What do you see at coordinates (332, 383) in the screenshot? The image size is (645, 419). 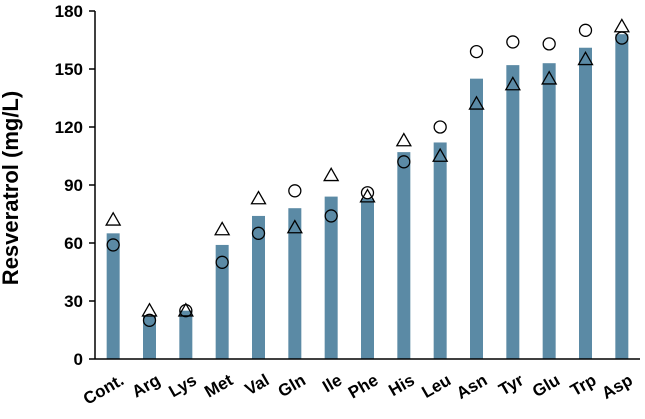 I see `x-tick-label: Ile` at bounding box center [332, 383].